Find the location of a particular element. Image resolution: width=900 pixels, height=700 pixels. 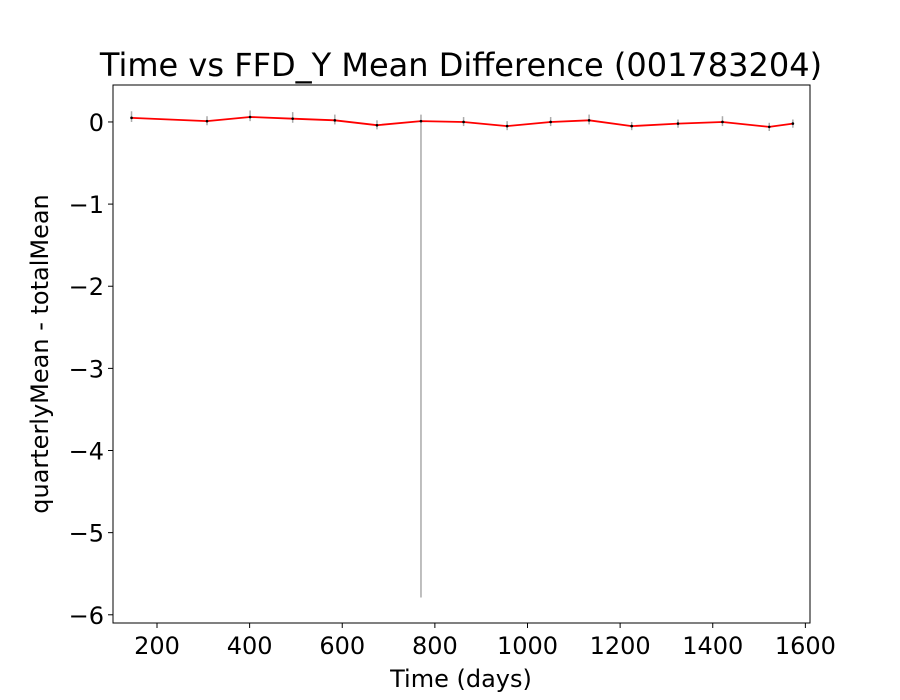

x-tick-label: 600 is located at coordinates (342, 646).